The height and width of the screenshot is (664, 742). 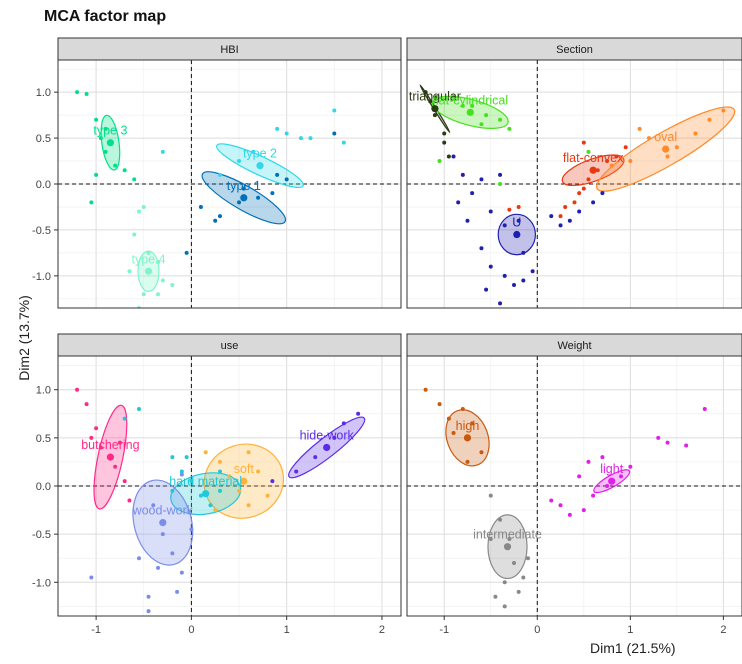 I want to click on x-tick-label: 0, so click(x=191, y=630).